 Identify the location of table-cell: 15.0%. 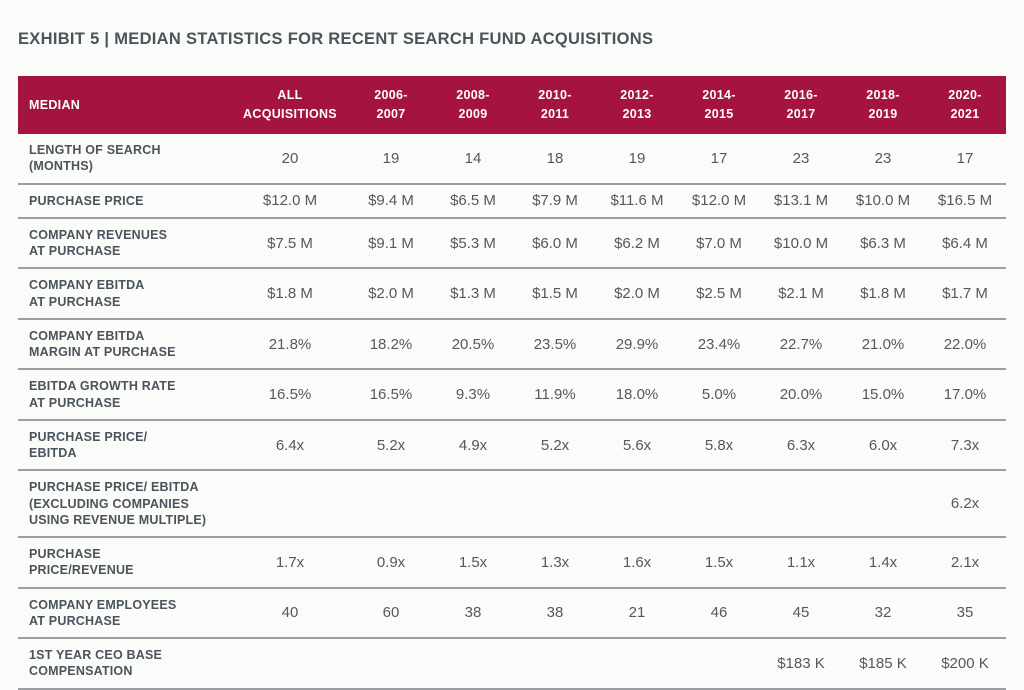
(883, 394).